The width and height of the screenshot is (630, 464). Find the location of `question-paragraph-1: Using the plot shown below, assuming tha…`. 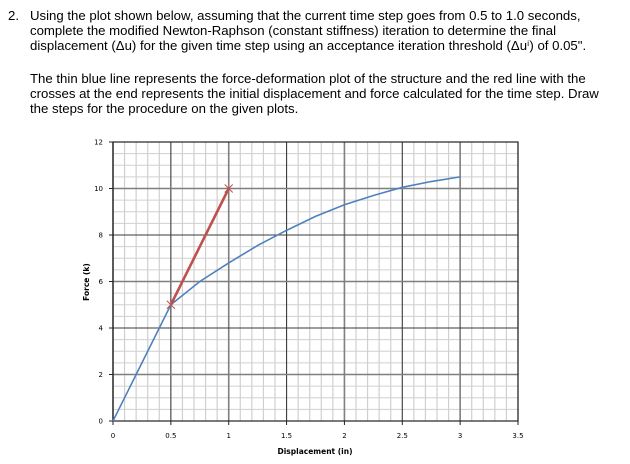

question-paragraph-1: Using the plot shown below, assuming tha… is located at coordinates (308, 30).